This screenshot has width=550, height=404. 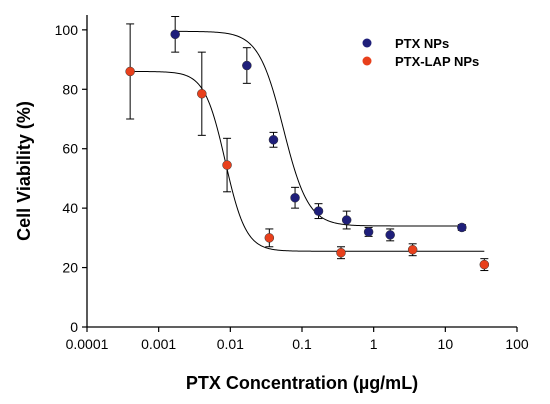 What do you see at coordinates (367, 61) in the screenshot?
I see `legend-marker-ptx-lap-nps` at bounding box center [367, 61].